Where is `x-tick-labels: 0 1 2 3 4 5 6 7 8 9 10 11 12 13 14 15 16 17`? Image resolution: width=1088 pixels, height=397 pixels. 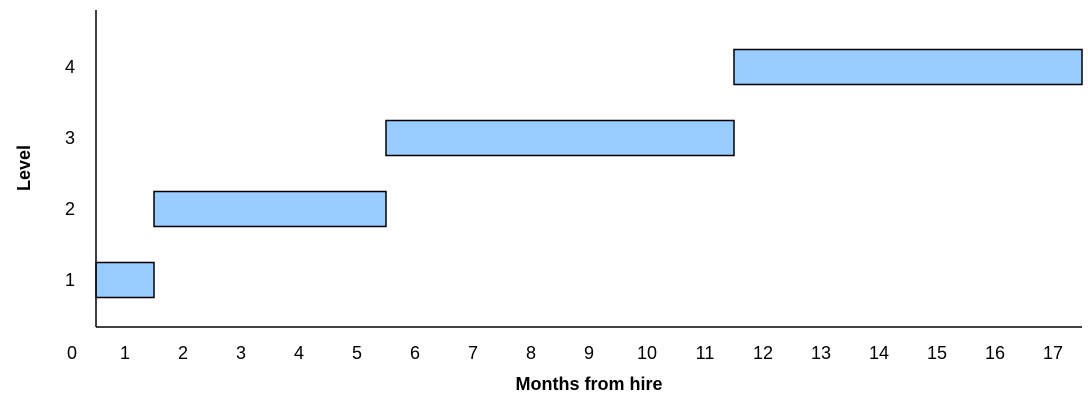
x-tick-labels: 0 1 2 3 4 5 6 7 8 9 10 11 12 13 14 15 16 17 is located at coordinates (565, 353).